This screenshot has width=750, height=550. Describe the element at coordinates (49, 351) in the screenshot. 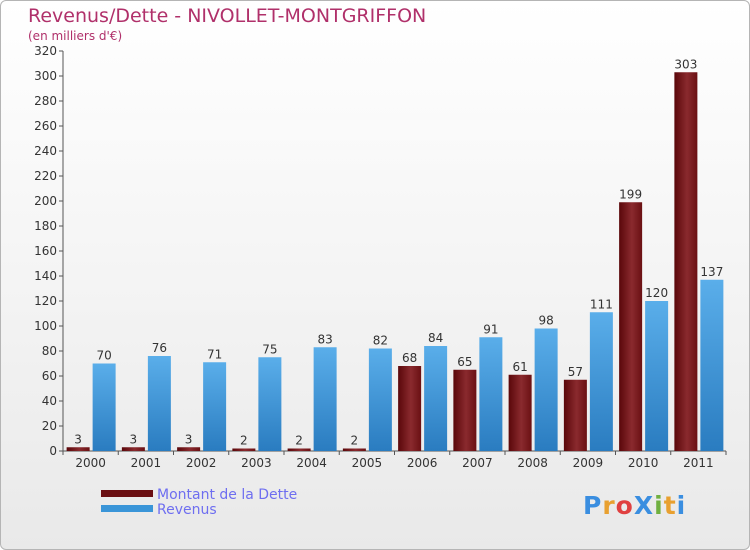

I see `y-tick-label: 80` at that location.